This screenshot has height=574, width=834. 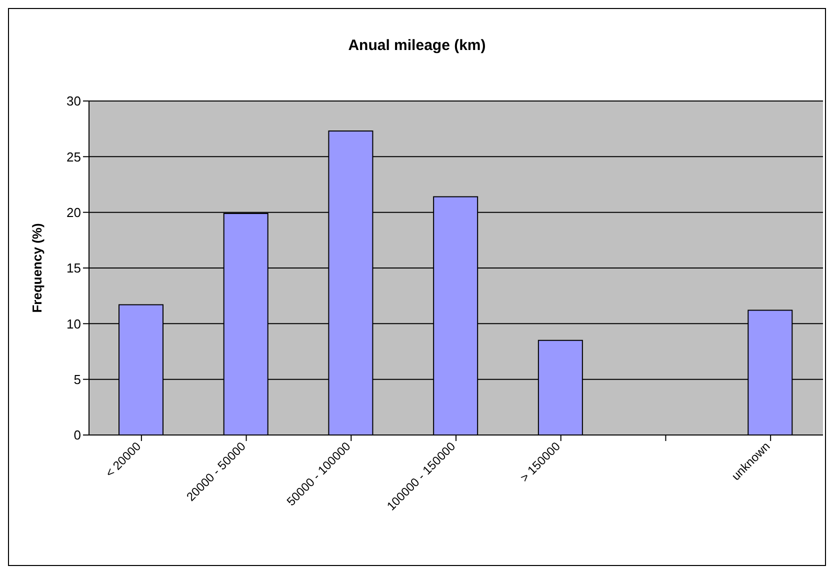 What do you see at coordinates (73, 268) in the screenshot?
I see `y-tick-label: 15` at bounding box center [73, 268].